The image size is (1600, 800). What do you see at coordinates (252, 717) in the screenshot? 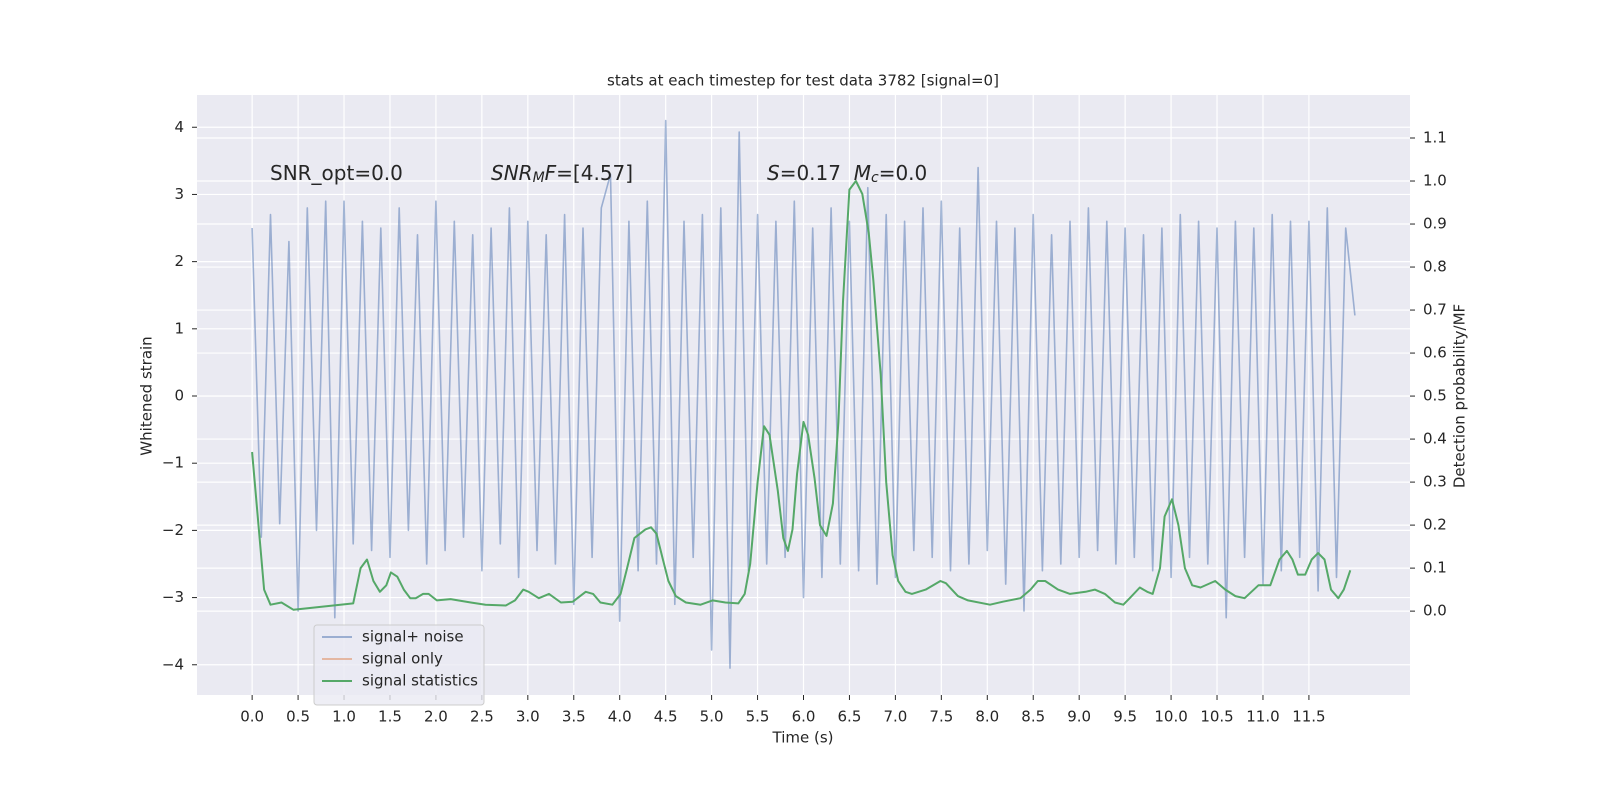
I see `x-tick-label: 0.0` at bounding box center [252, 717].